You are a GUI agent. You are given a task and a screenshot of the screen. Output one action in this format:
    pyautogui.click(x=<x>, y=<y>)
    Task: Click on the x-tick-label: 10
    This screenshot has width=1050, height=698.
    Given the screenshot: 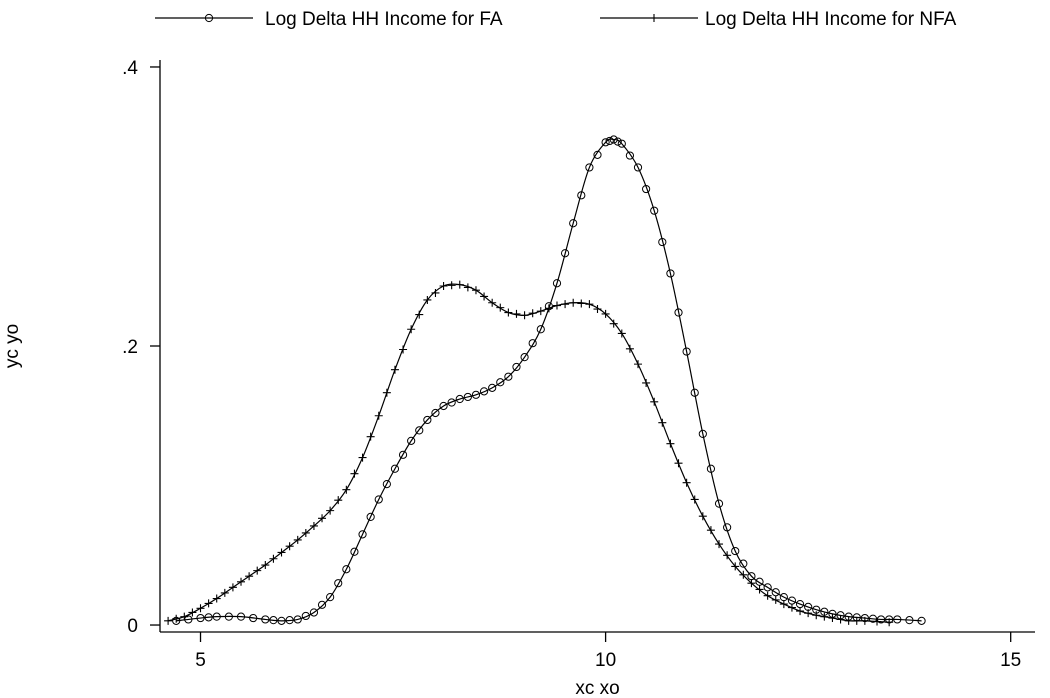 What is the action you would take?
    pyautogui.click(x=605, y=660)
    